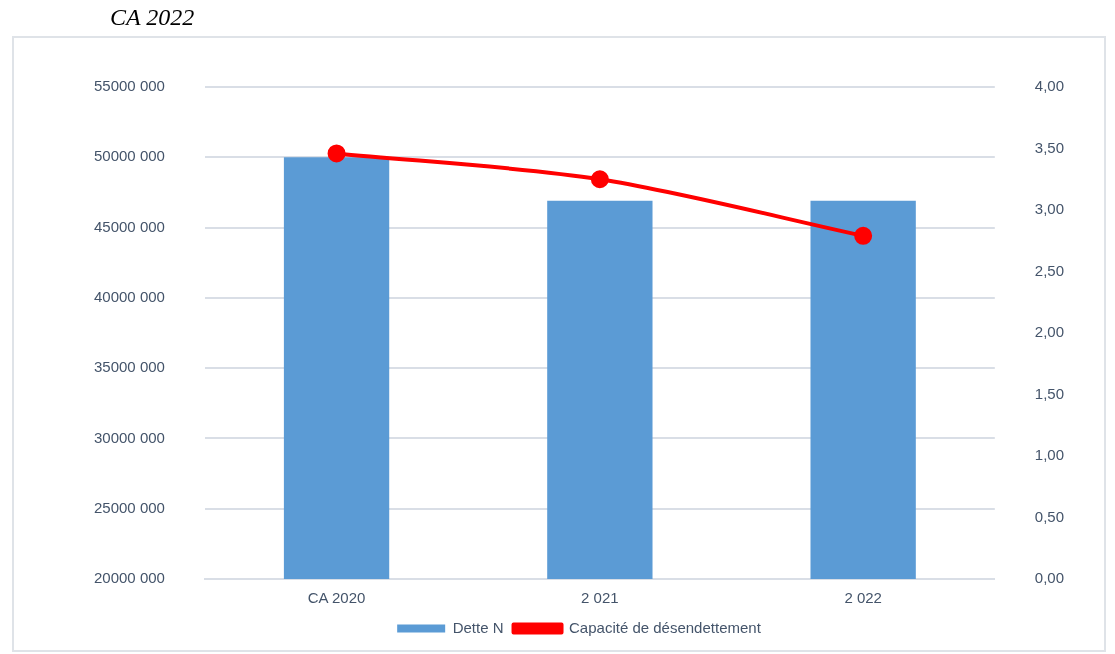 This screenshot has width=1115, height=654. Describe the element at coordinates (129, 86) in the screenshot. I see `y-tick-label: 55000 000` at that location.